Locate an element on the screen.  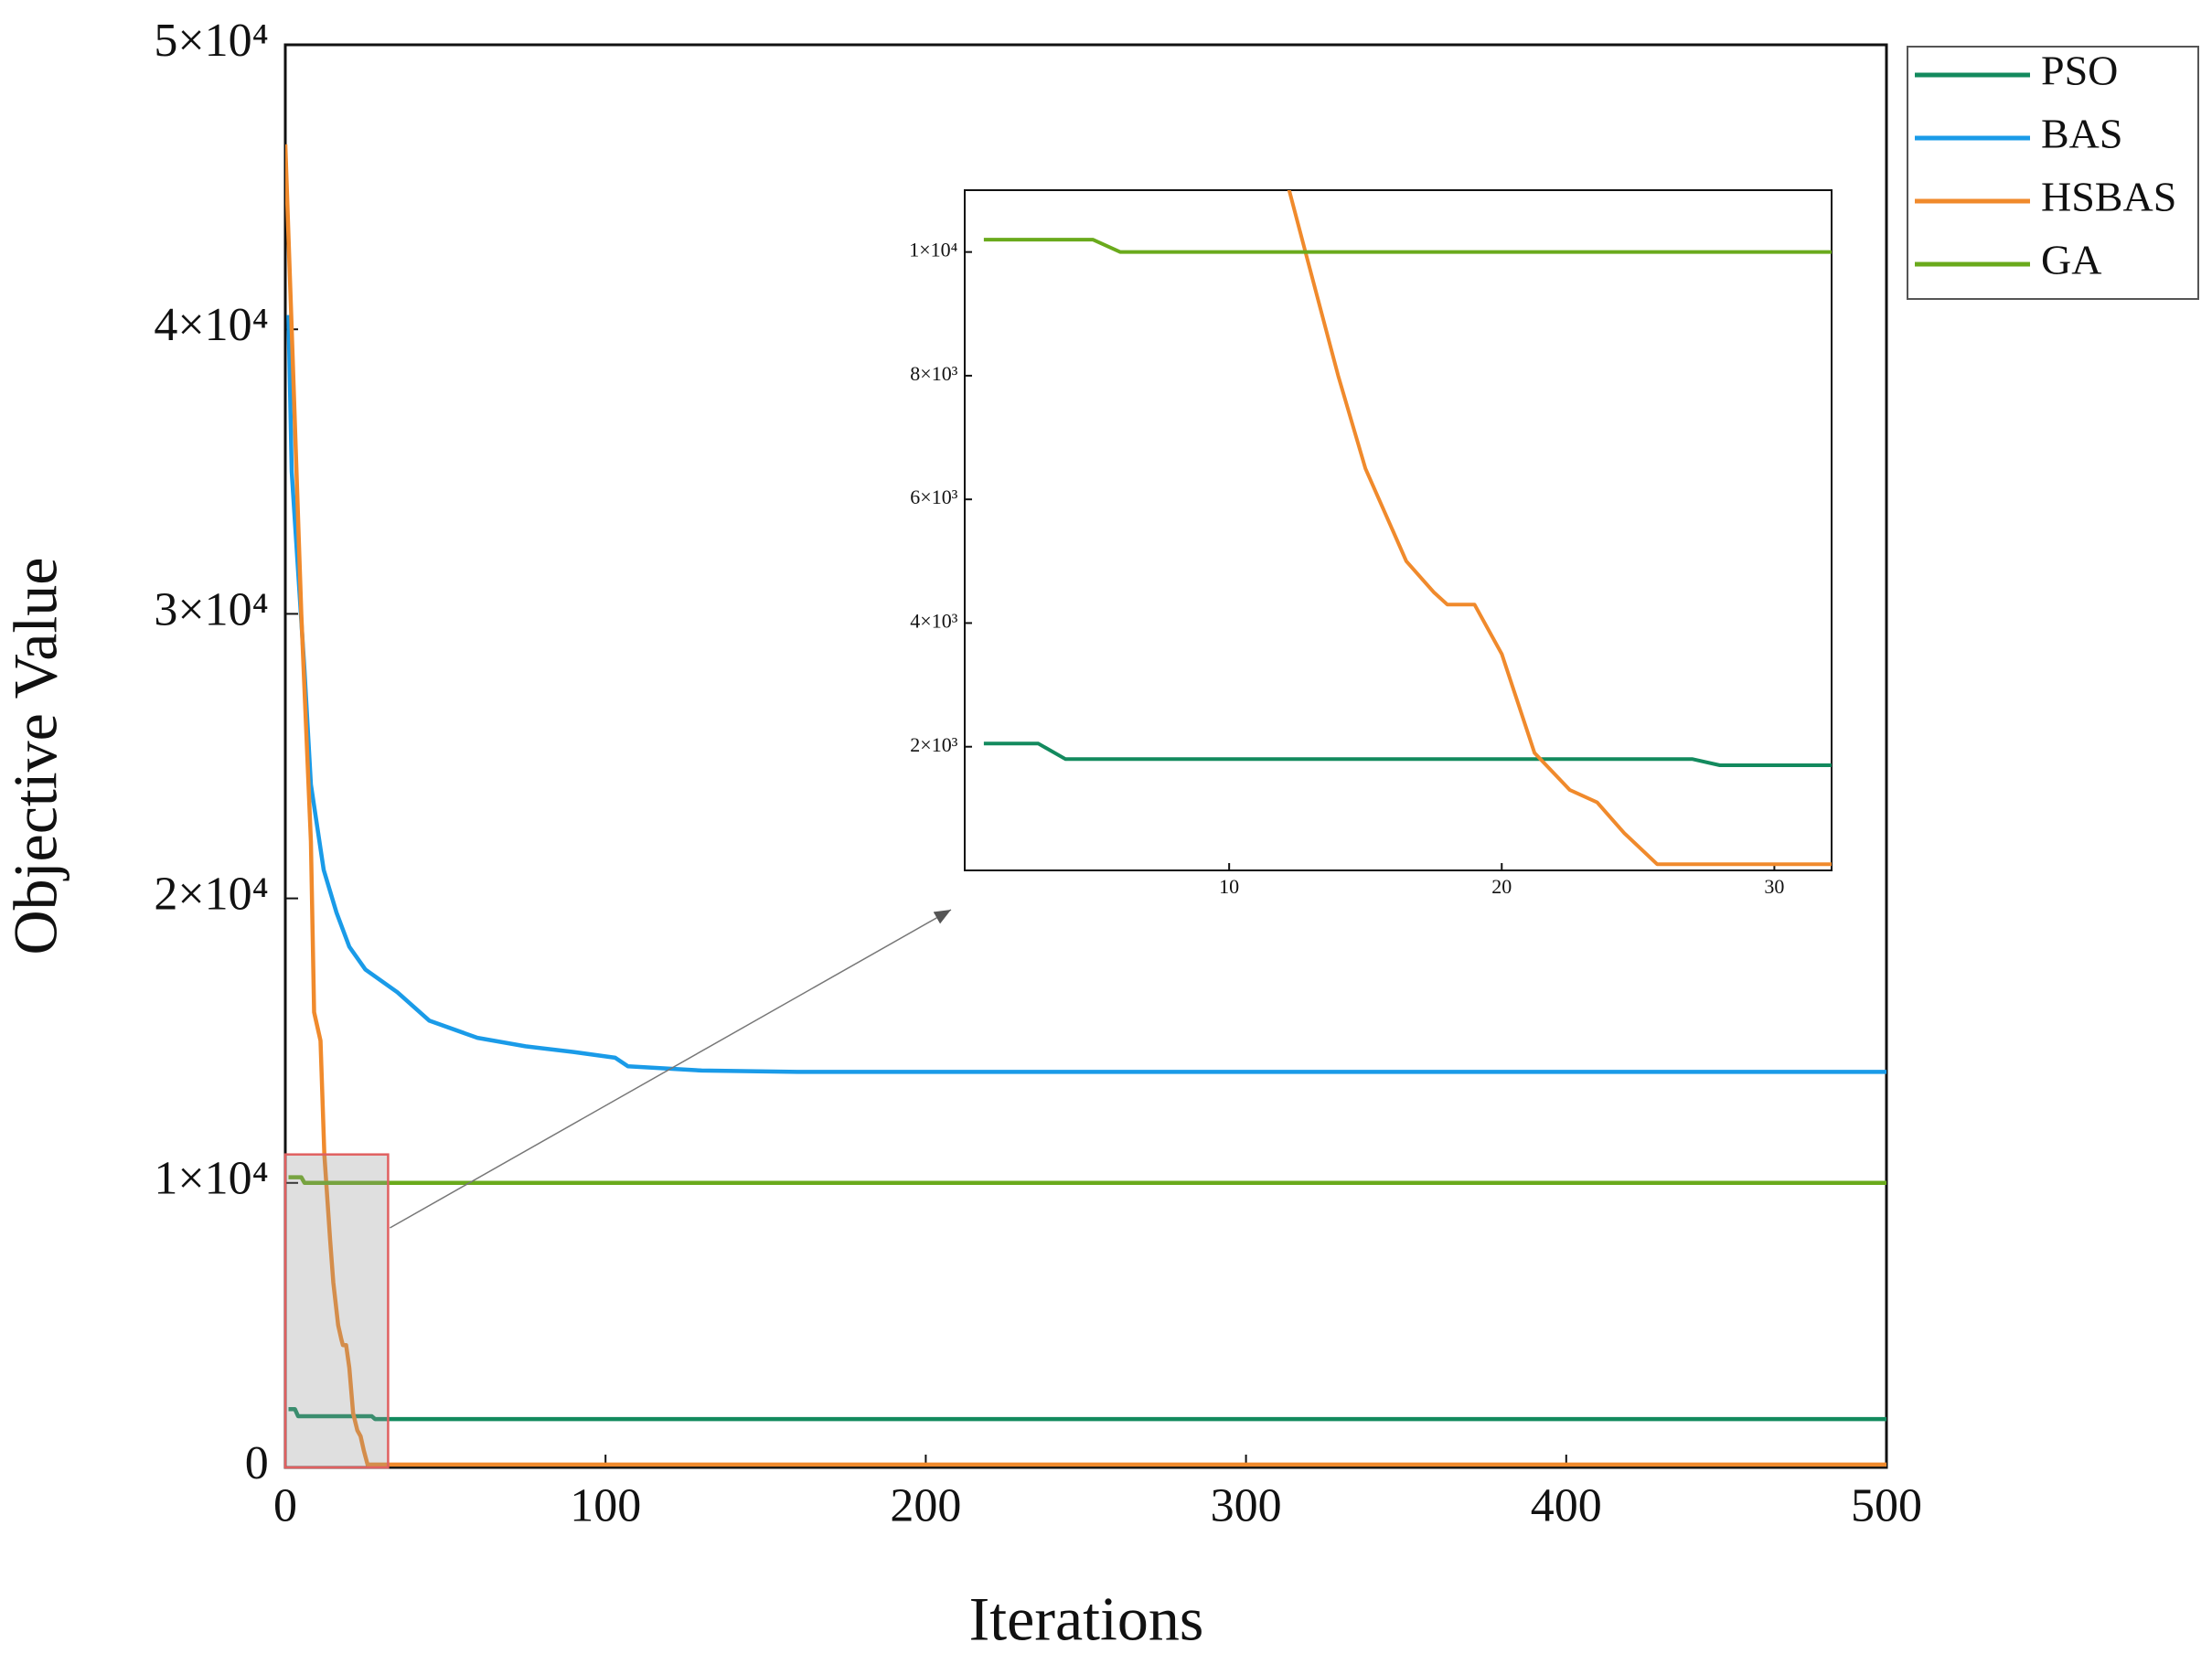
y-tick-label: 8×10³ is located at coordinates (933, 373).